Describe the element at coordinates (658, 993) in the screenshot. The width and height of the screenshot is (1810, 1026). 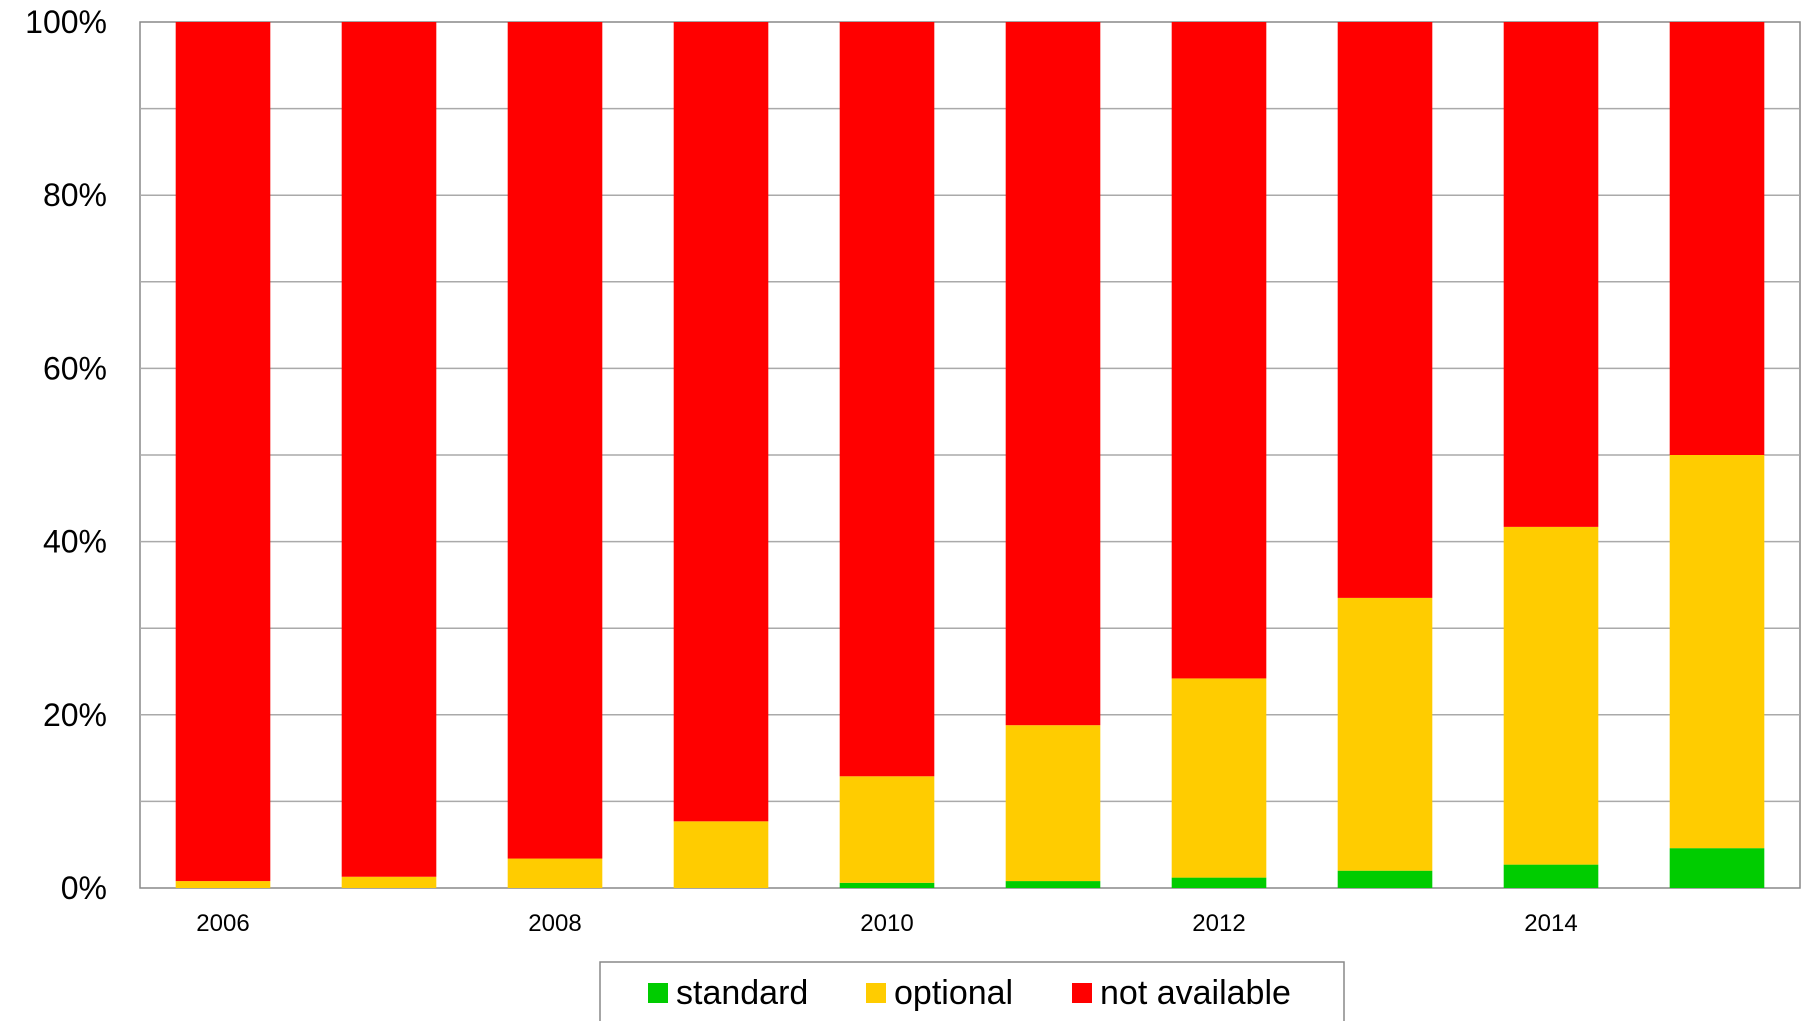
I see `legend-swatch-standard` at that location.